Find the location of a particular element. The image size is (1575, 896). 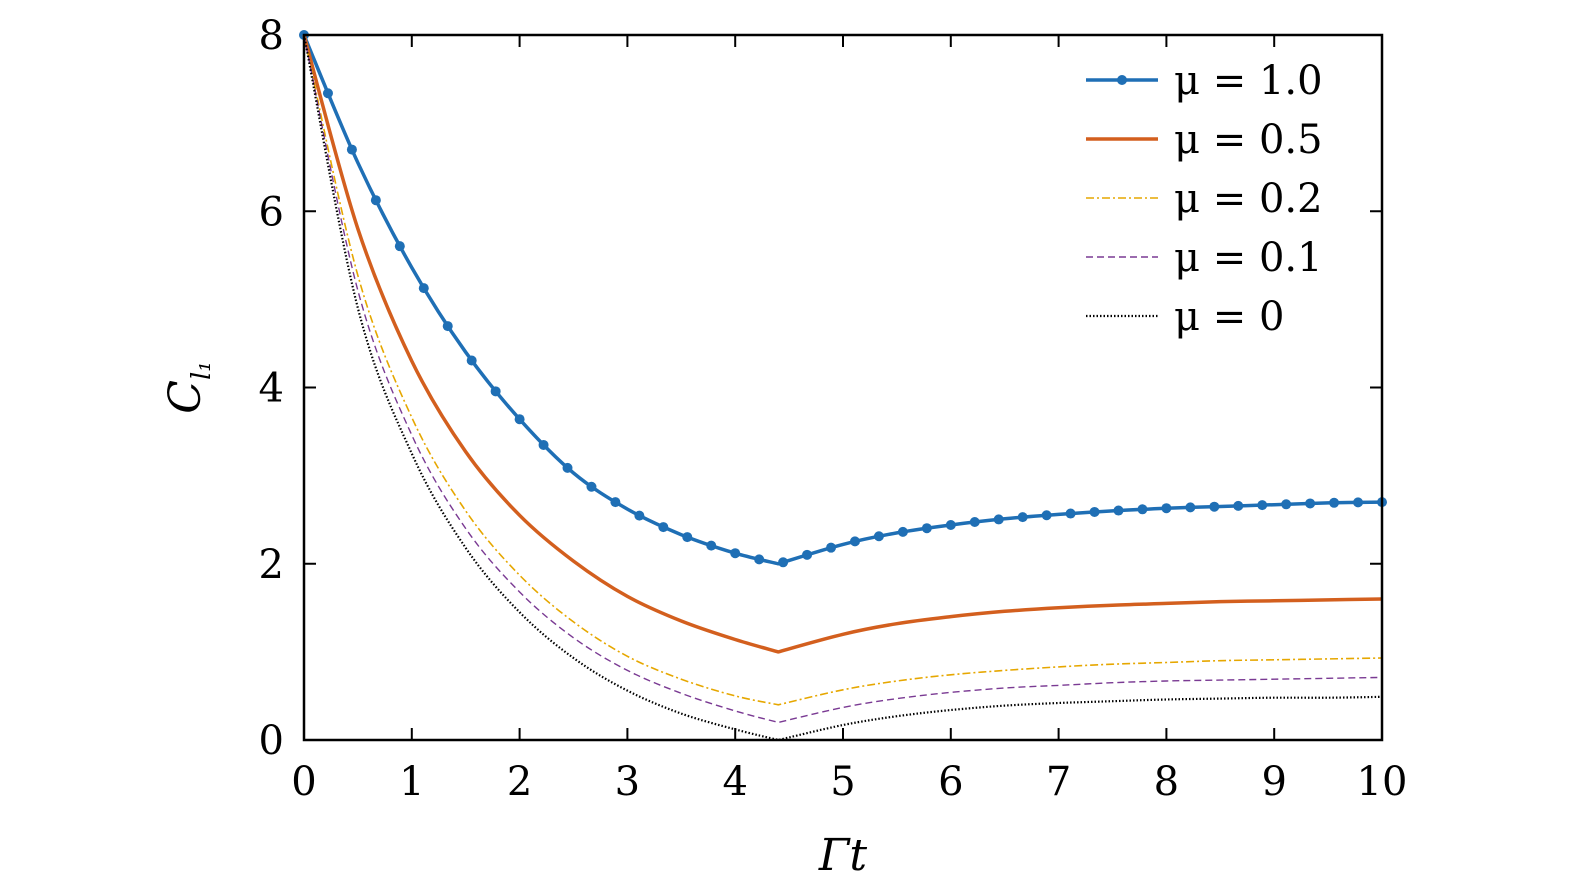

x-tick-label: 3 is located at coordinates (627, 782).